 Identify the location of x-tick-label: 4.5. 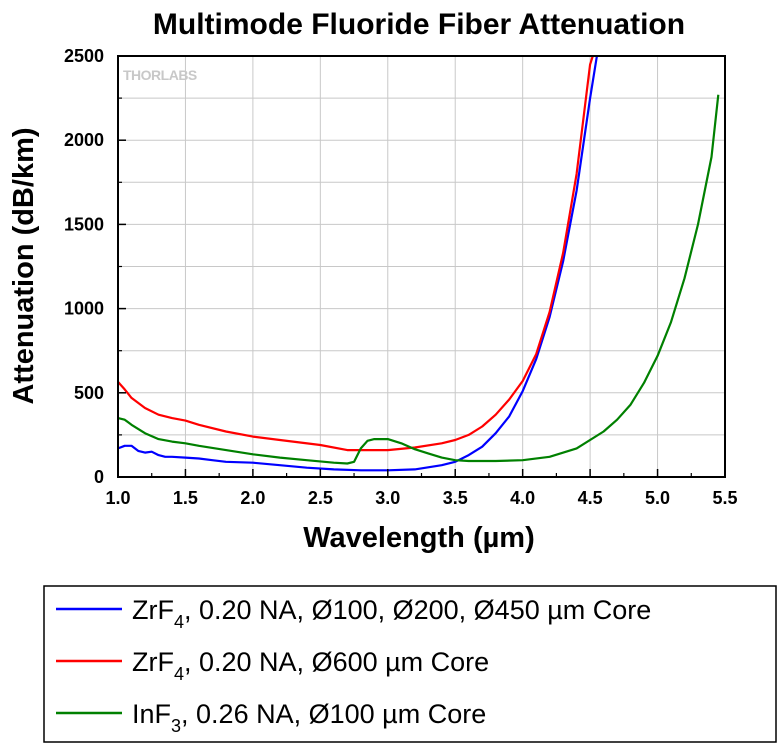
(590, 498).